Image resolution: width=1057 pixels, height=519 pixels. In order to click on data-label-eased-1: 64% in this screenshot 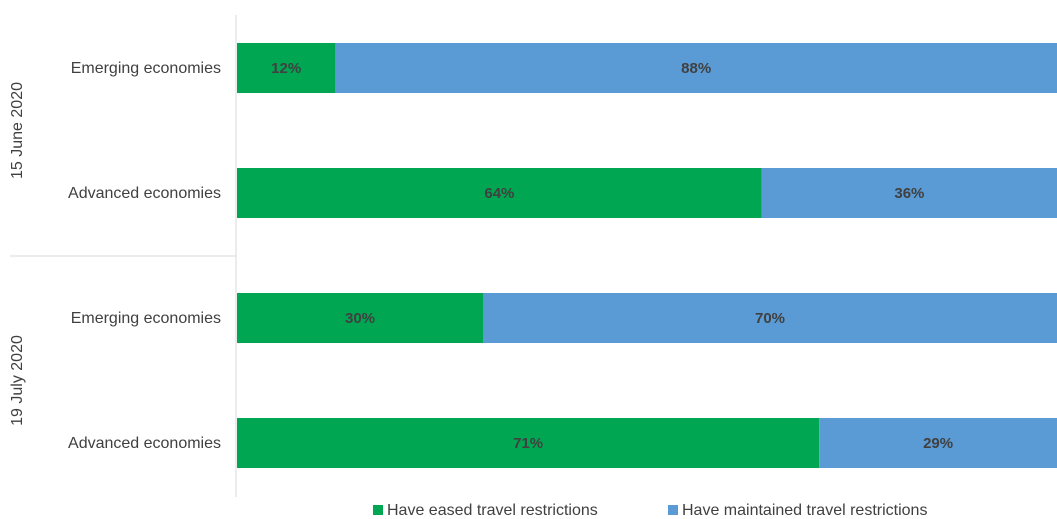, I will do `click(499, 193)`.